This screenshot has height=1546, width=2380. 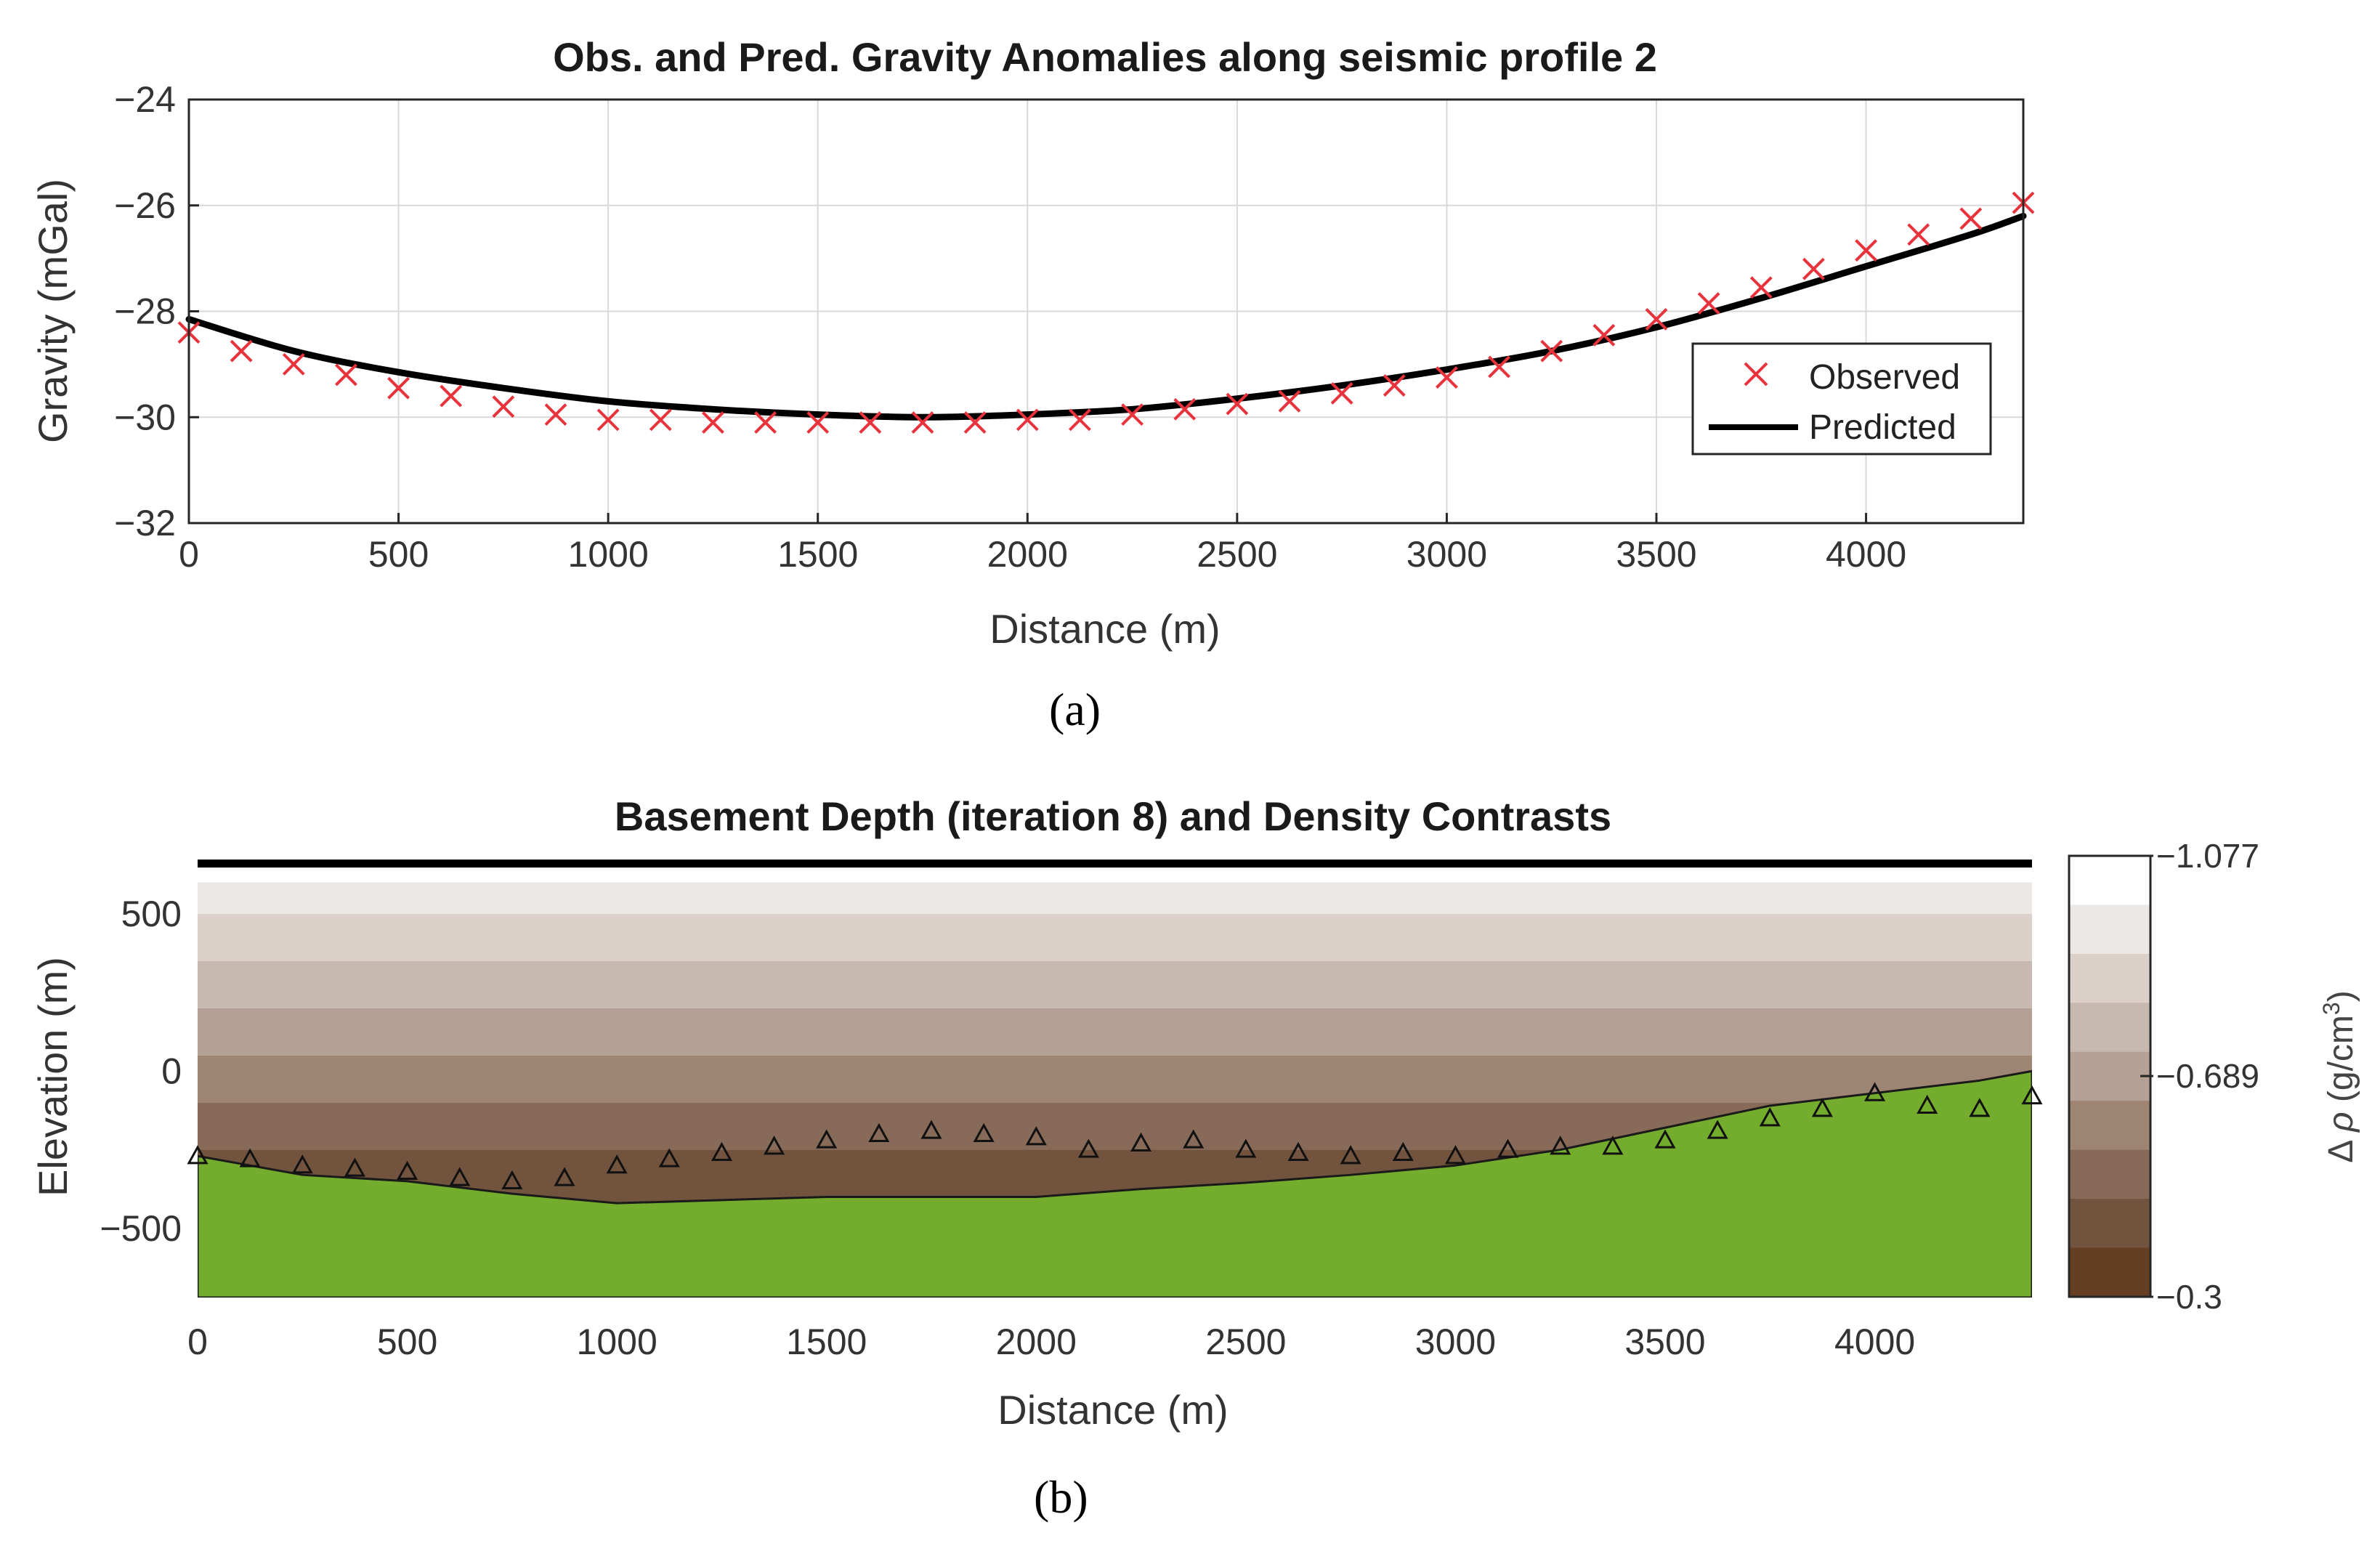 I want to click on x-axis-ticks-b: 0 500 1000 1500 2000 2500 3000 3500 4000, so click(x=1051, y=1342).